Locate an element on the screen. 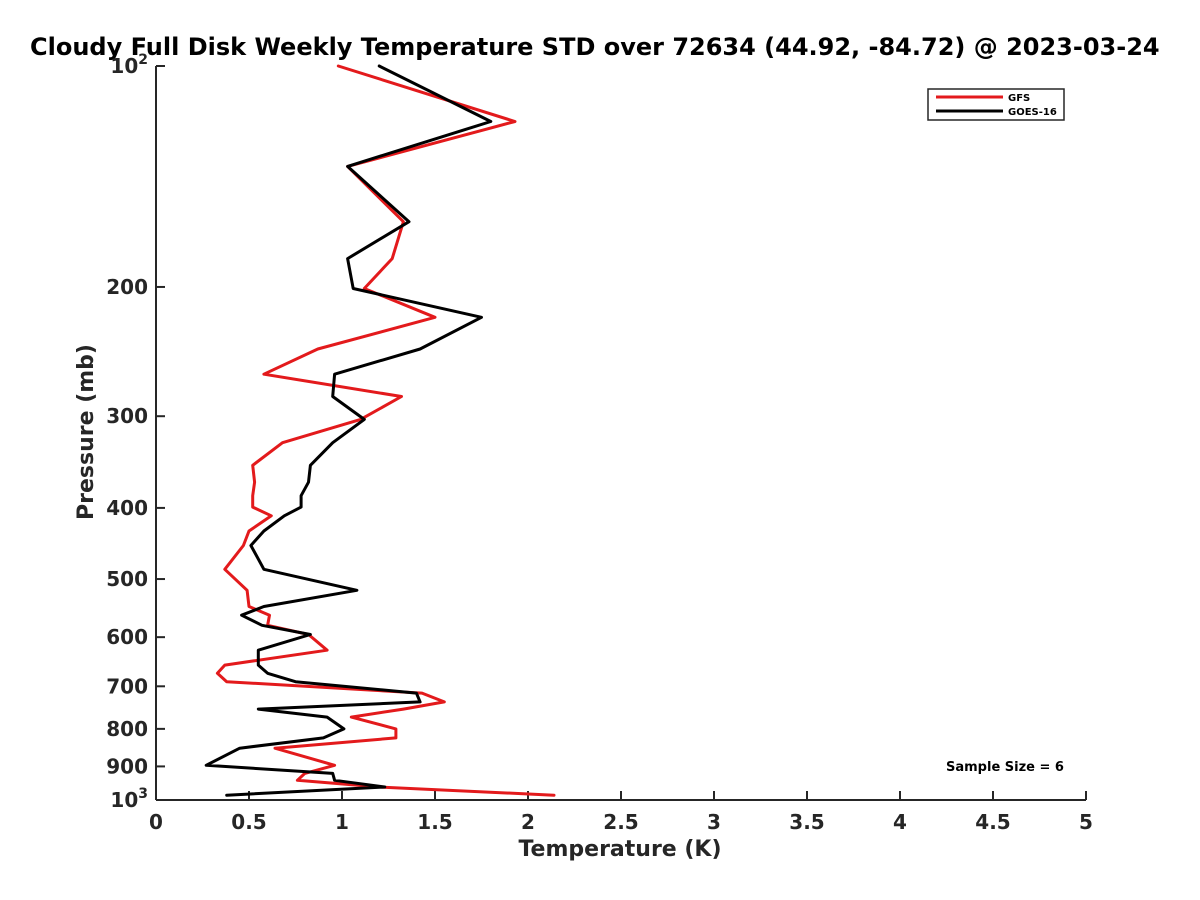  x-tick-label: 5 is located at coordinates (1086, 822).